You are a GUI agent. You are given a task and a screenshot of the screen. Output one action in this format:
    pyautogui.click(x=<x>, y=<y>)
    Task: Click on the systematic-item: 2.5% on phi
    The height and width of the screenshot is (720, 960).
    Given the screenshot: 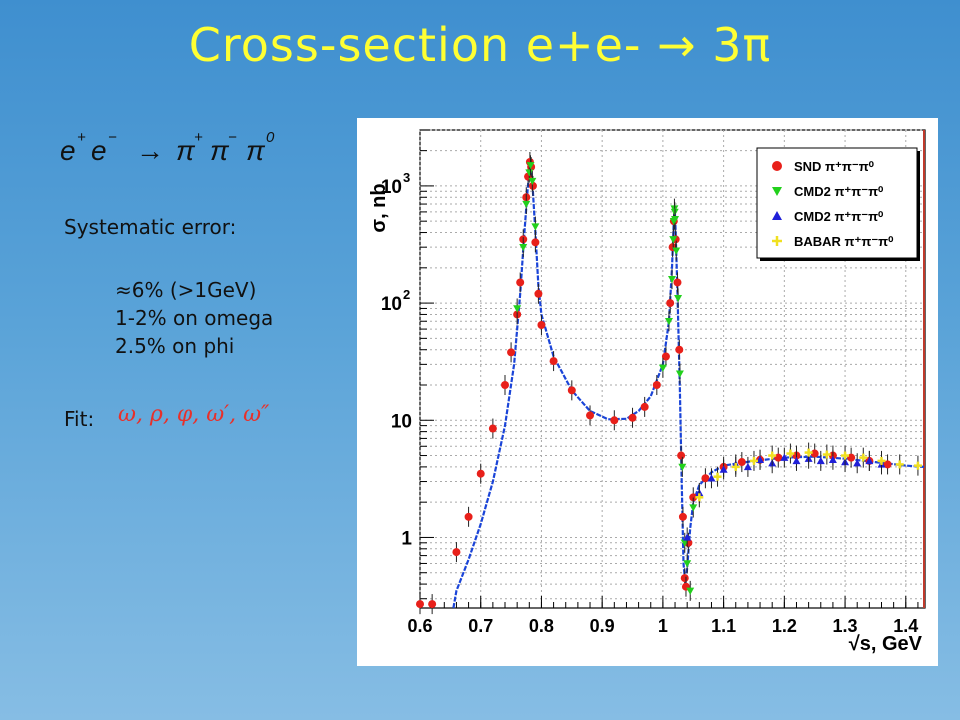 What is the action you would take?
    pyautogui.click(x=175, y=346)
    